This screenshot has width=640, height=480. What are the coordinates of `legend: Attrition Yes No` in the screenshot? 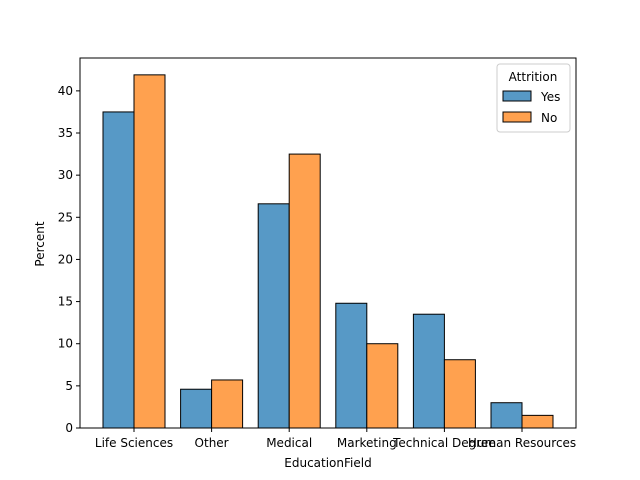 It's located at (533, 98).